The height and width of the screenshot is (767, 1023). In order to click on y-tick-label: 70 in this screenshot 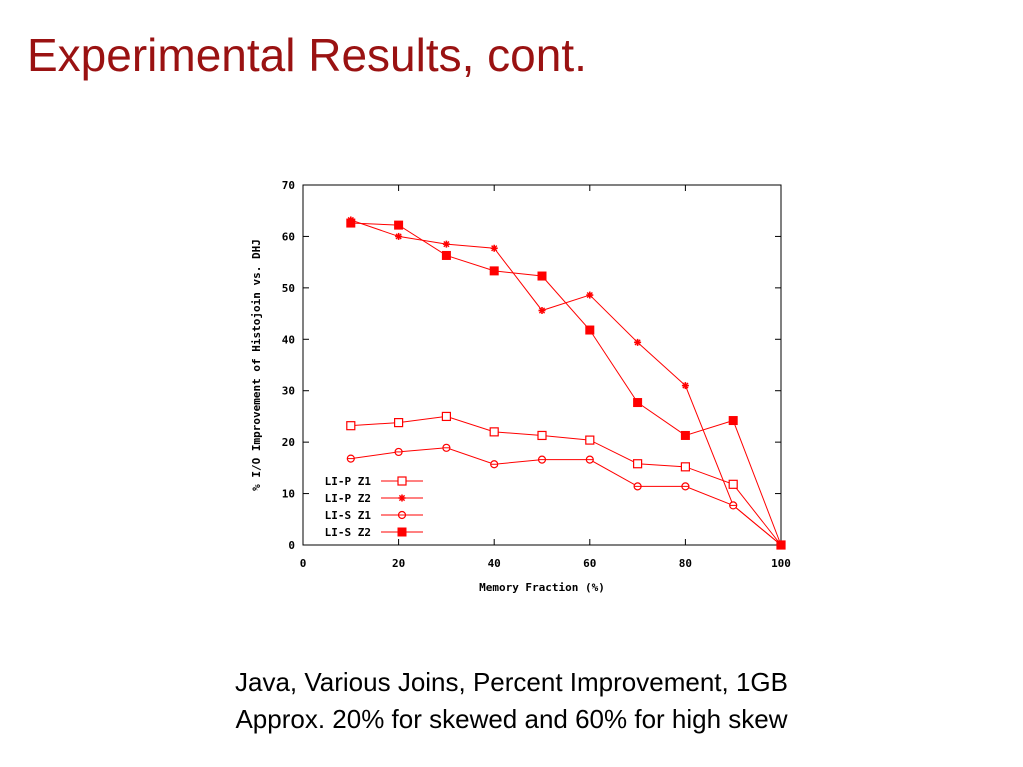, I will do `click(288, 185)`.